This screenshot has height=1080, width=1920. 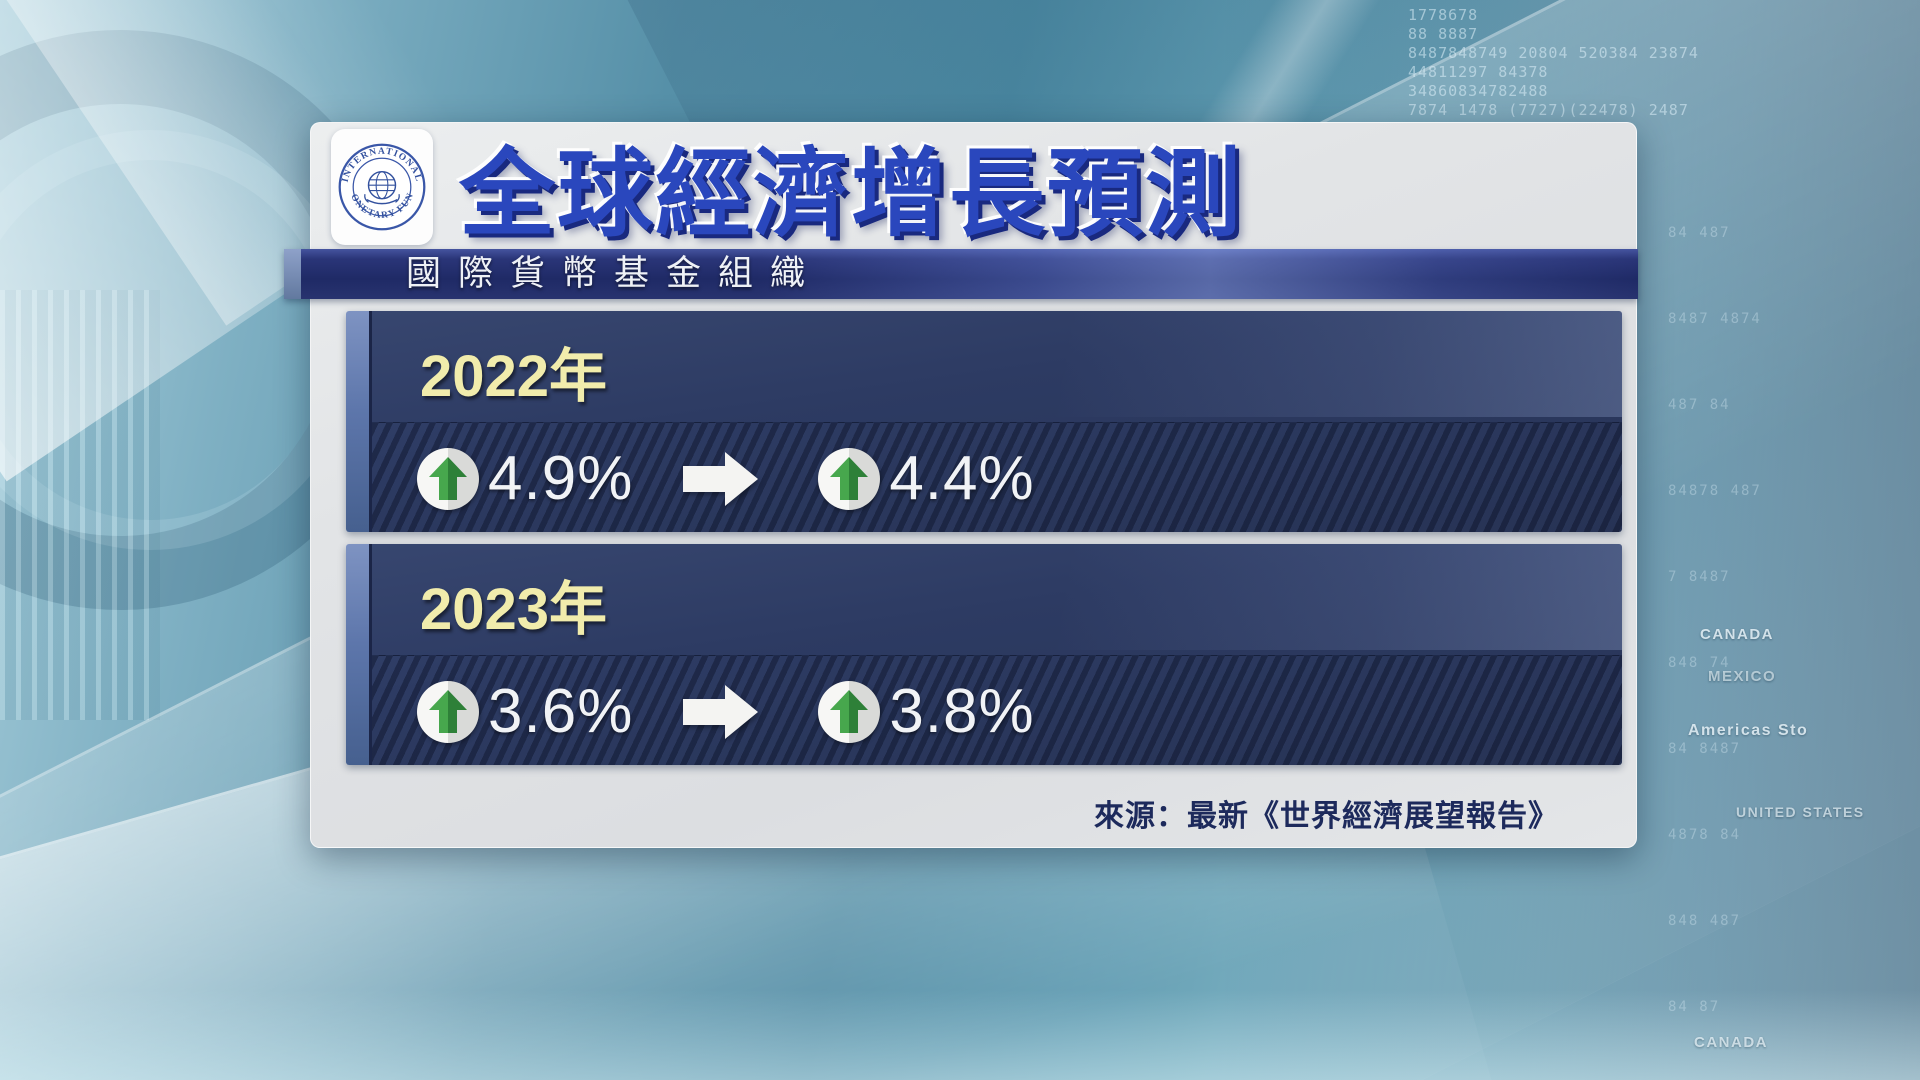 What do you see at coordinates (1800, 812) in the screenshot?
I see `region-label: UNITED STATES` at bounding box center [1800, 812].